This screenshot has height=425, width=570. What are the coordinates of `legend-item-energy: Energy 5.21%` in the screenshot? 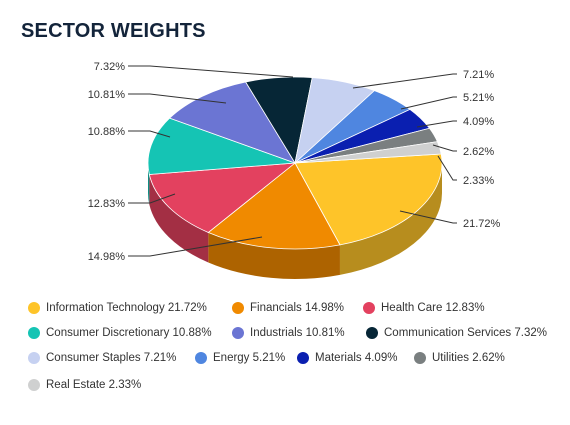 It's located at (240, 358).